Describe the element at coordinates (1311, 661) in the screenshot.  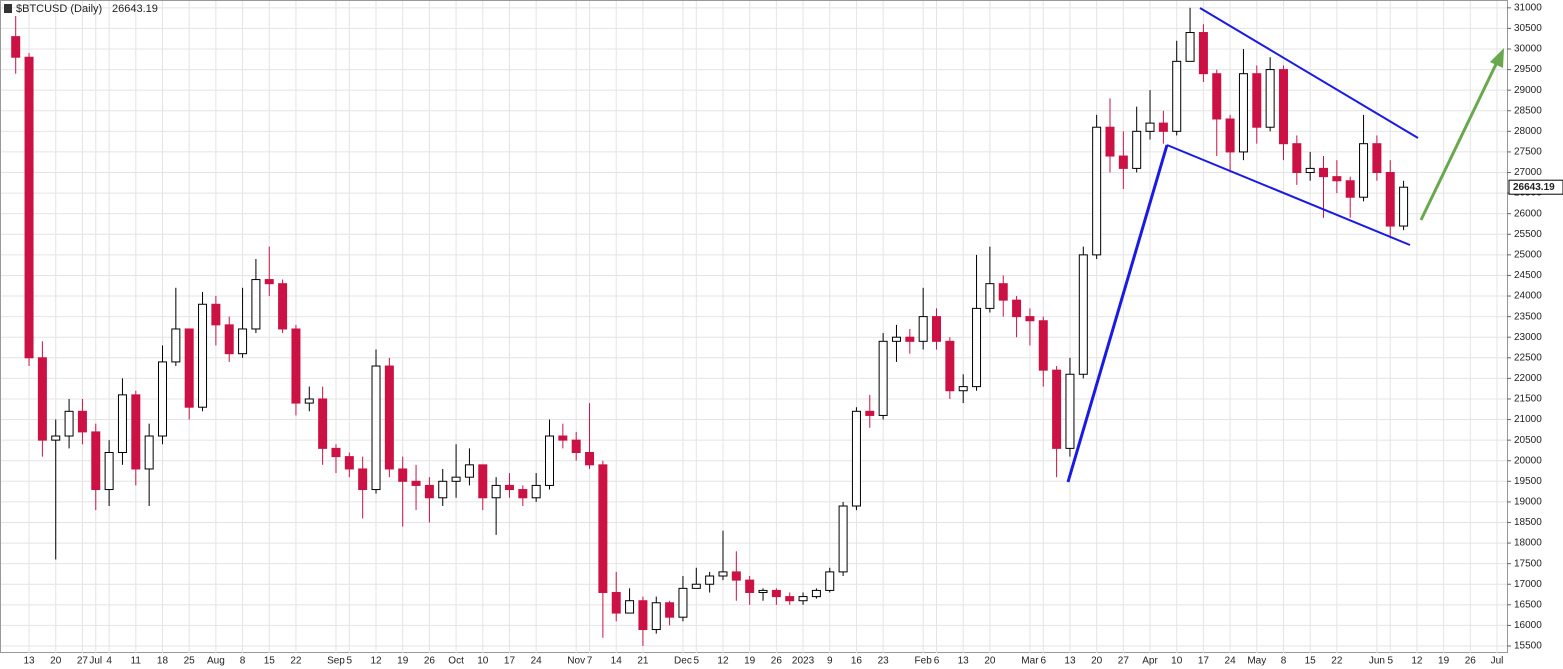
I see `x-tick-label: 15` at that location.